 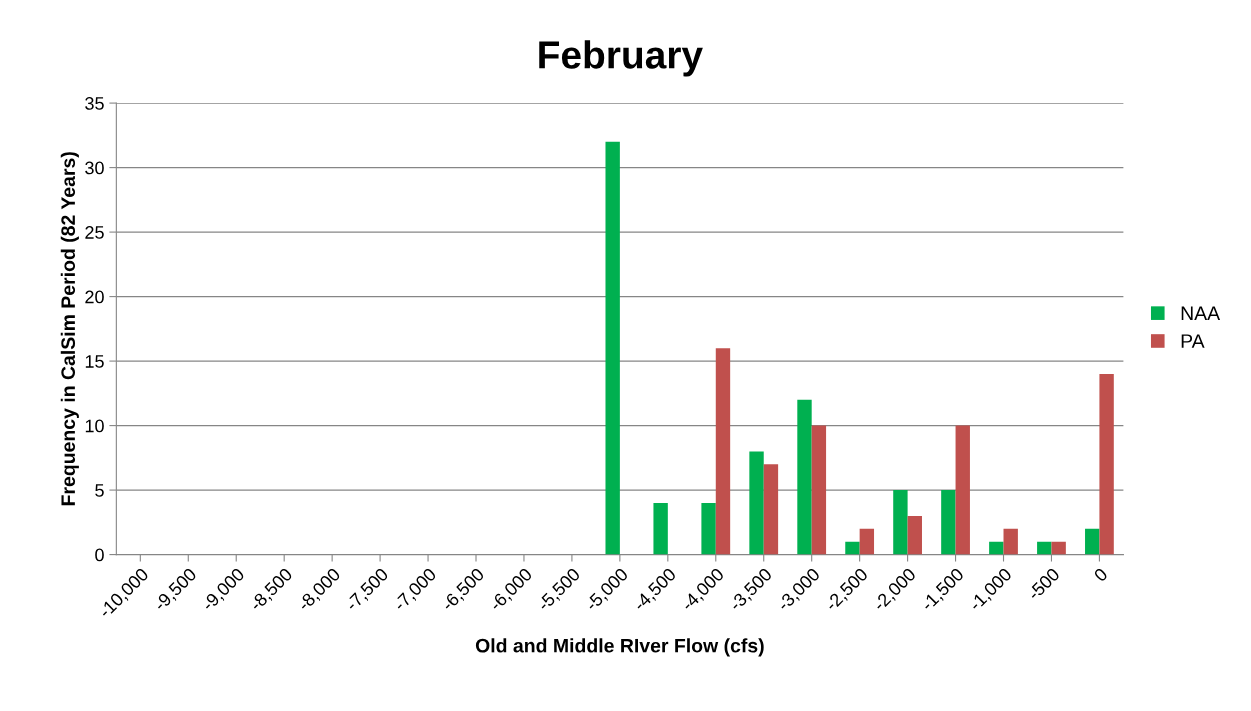 I want to click on y-tick-label: 25, so click(x=94, y=232).